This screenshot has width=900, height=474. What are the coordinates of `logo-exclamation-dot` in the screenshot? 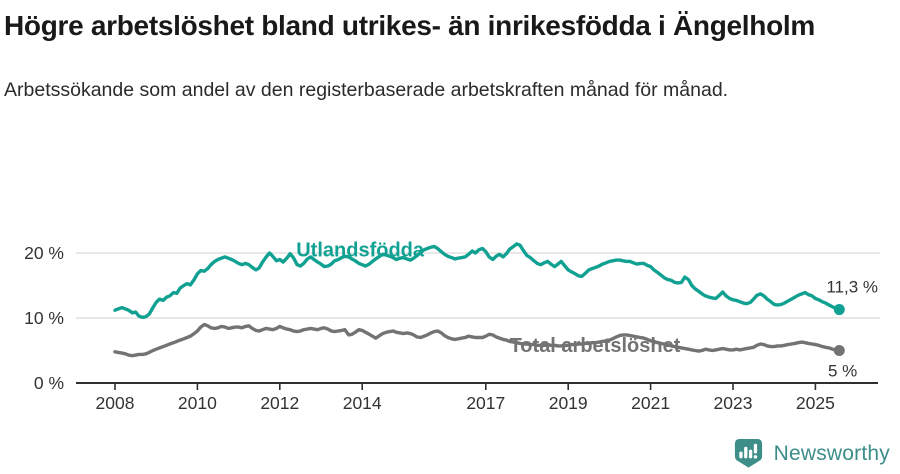 It's located at (755, 457).